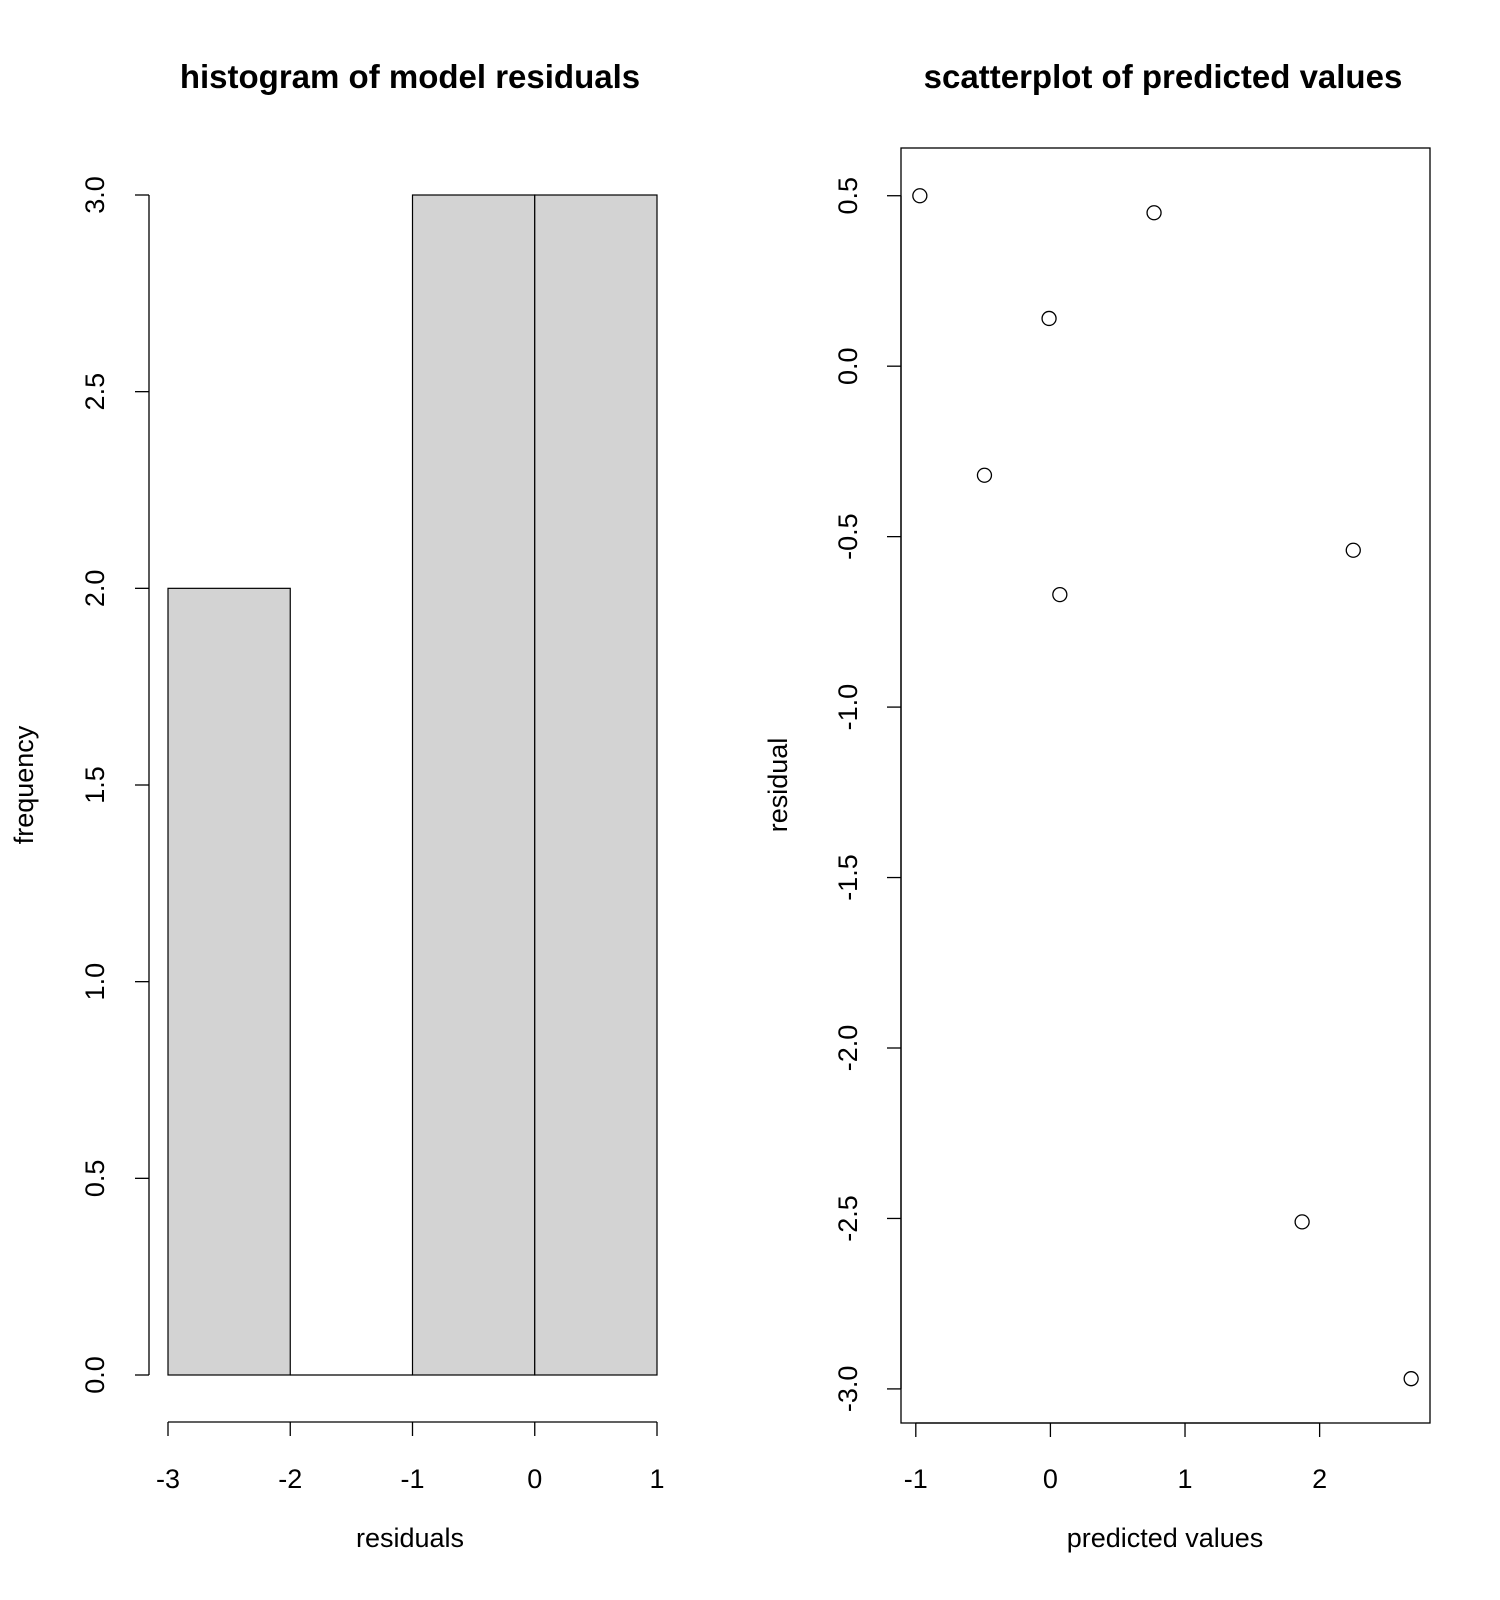  Describe the element at coordinates (534, 1479) in the screenshot. I see `histogram-x-tick-label: 0` at that location.